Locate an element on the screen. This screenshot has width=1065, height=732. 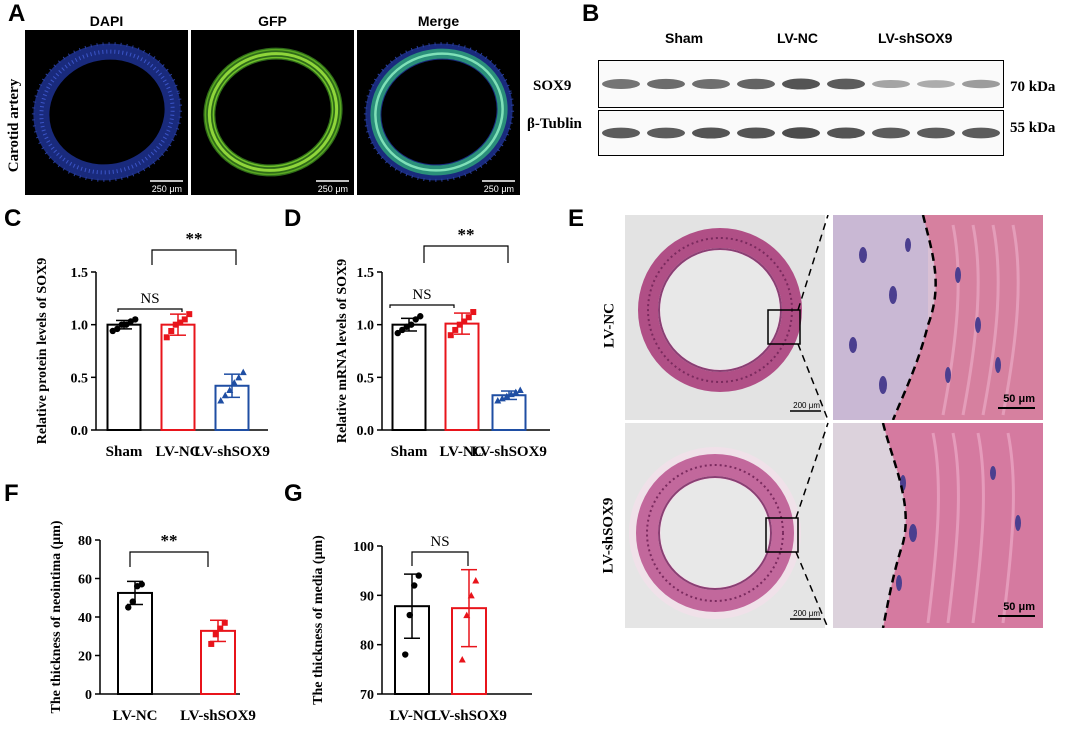
tubulin-blot is located at coordinates (801, 133).